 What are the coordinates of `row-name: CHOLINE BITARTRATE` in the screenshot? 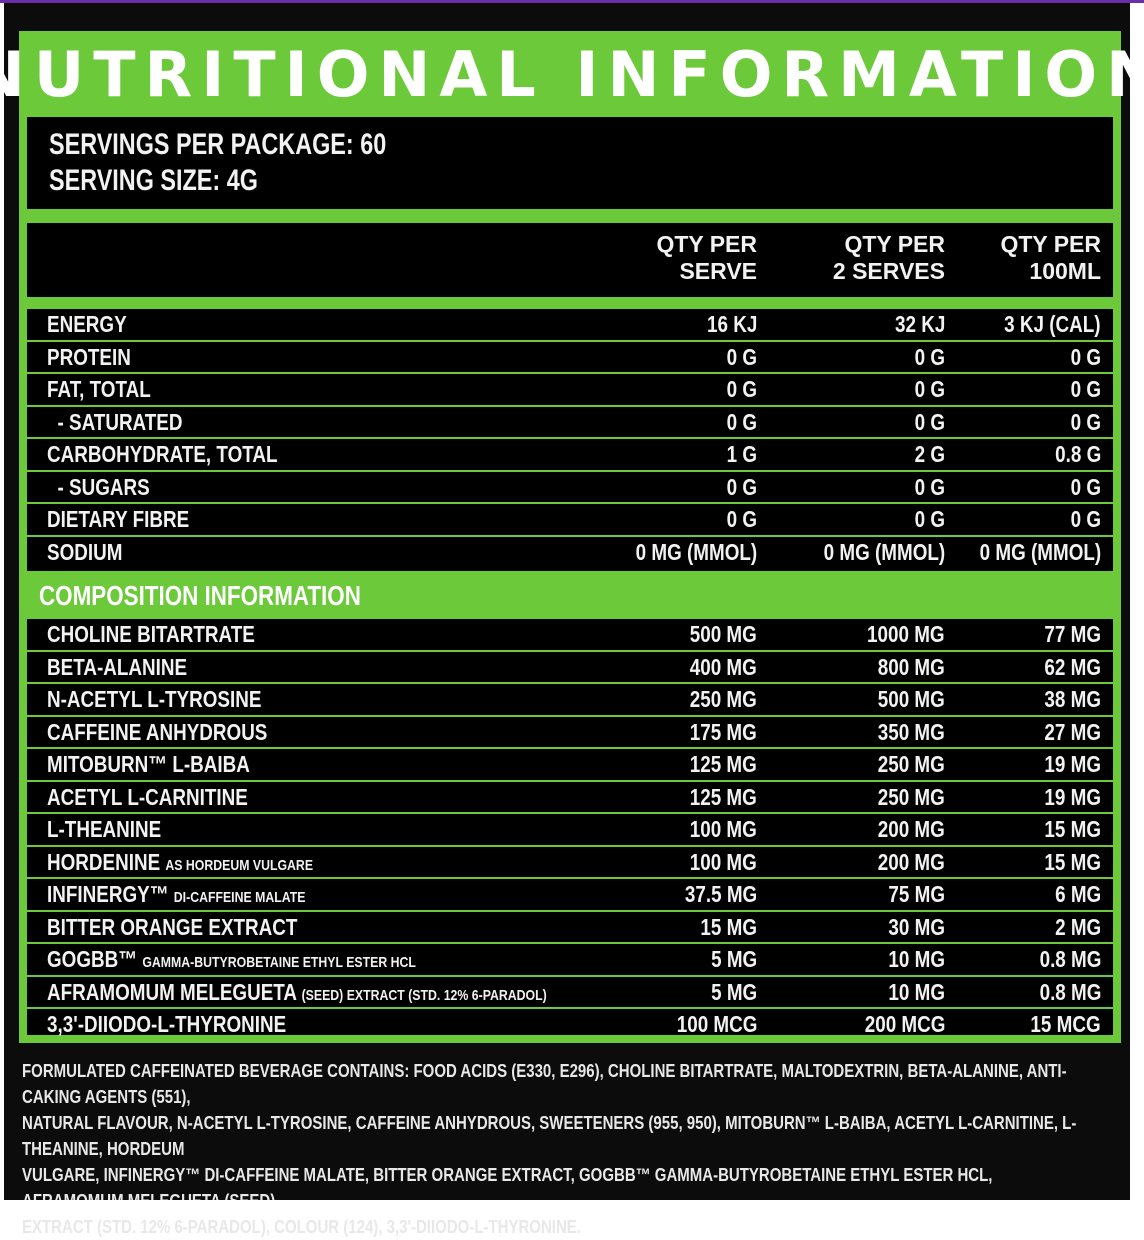 It's located at (151, 634).